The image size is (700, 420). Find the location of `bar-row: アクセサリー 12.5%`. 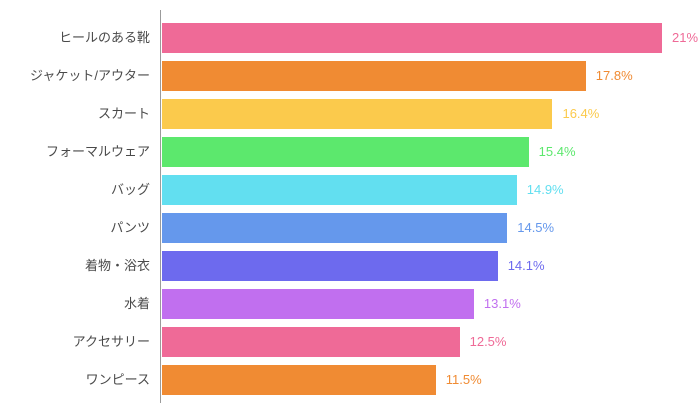

bar-row: アクセサリー 12.5% is located at coordinates (350, 342).